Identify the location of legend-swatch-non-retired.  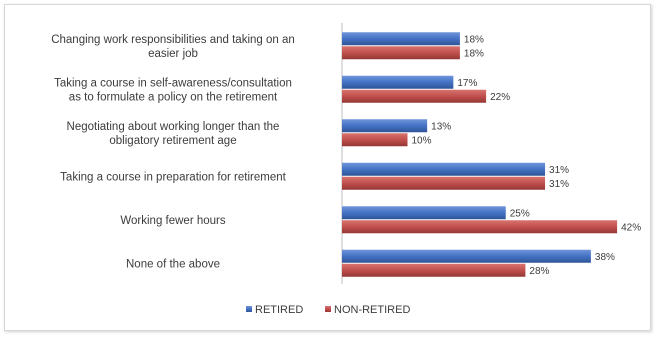
(328, 309).